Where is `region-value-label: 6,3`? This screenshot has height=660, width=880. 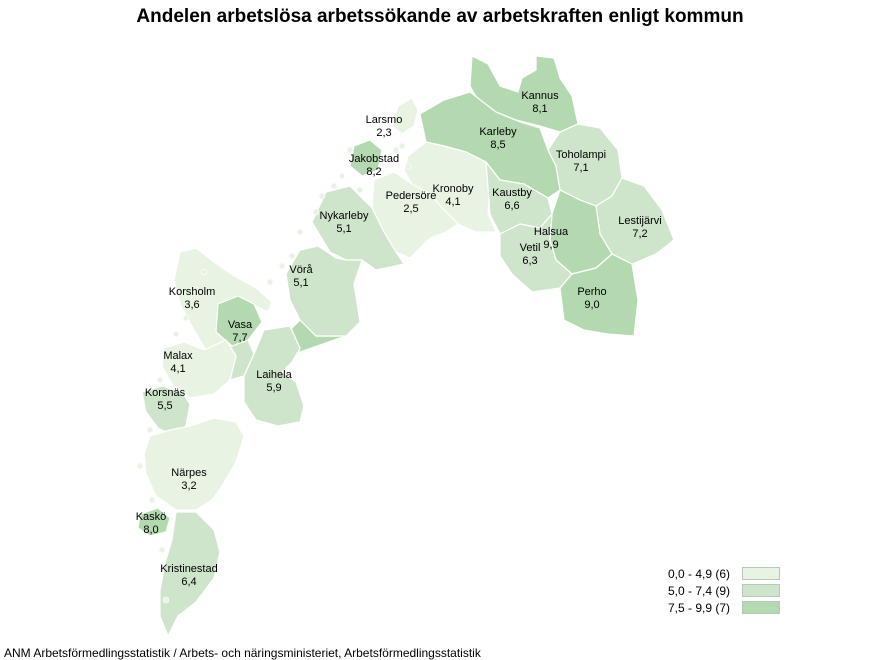 region-value-label: 6,3 is located at coordinates (529, 261).